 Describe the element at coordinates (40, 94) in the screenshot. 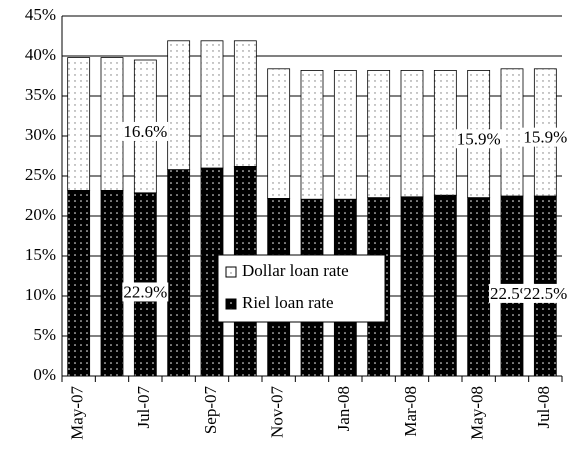

I see `y-tick-label: 35%` at that location.